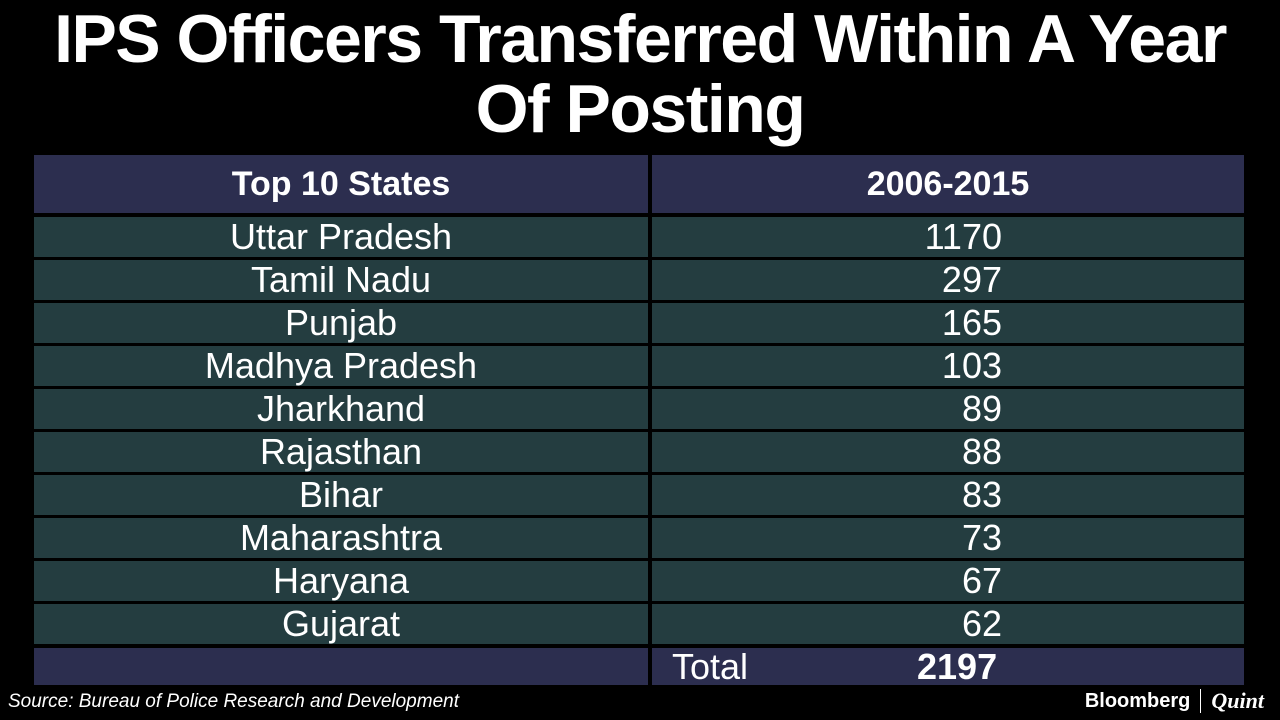 Image resolution: width=1280 pixels, height=720 pixels. I want to click on header-cell-state: Top 10 States, so click(341, 184).